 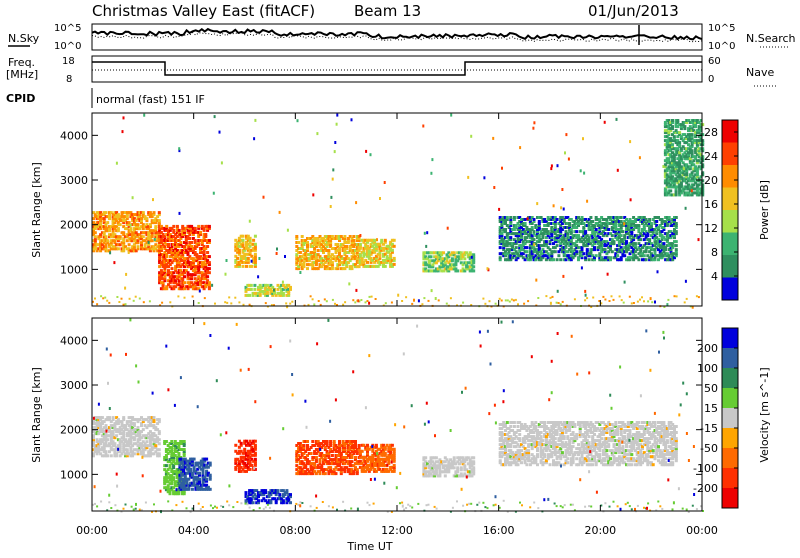 What do you see at coordinates (74, 225) in the screenshot?
I see `y-tick-label: 2000` at bounding box center [74, 225].